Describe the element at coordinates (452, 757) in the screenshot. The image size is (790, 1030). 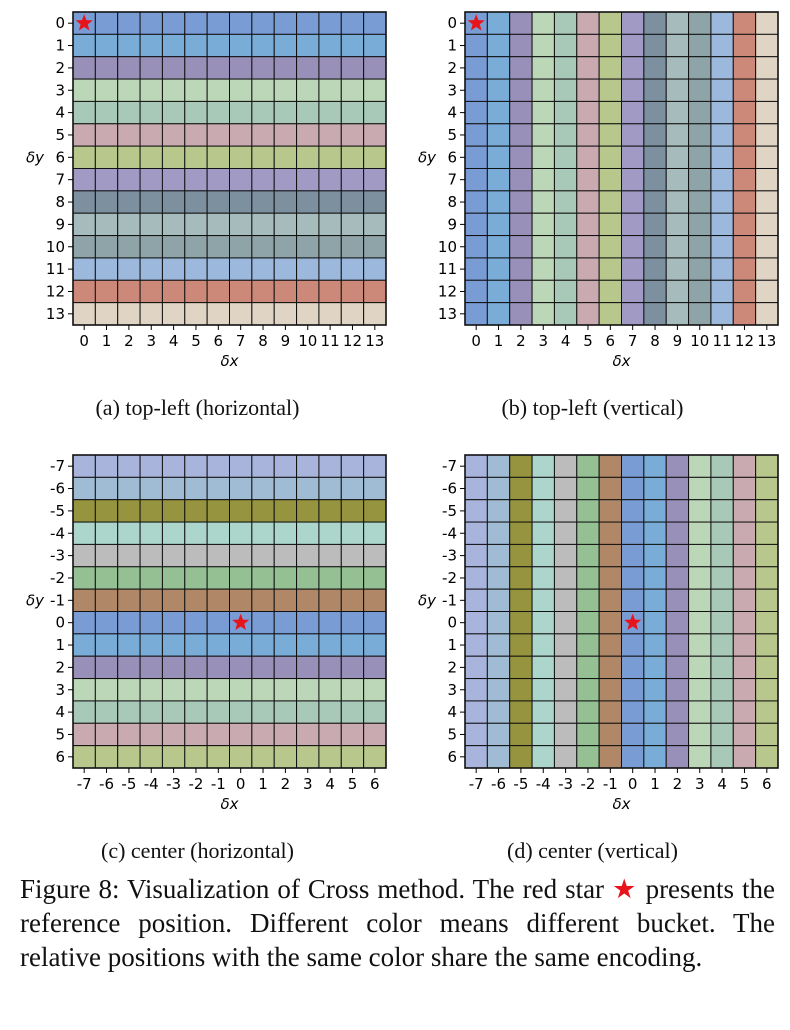
I see `y-tick-label: 6` at that location.